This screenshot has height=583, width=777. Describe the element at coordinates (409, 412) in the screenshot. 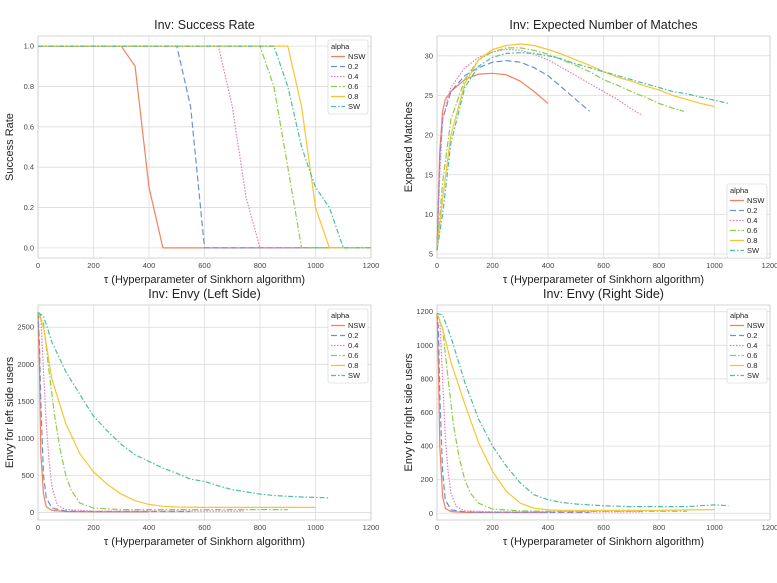

I see `y-axis-label: Envy for right side users` at that location.